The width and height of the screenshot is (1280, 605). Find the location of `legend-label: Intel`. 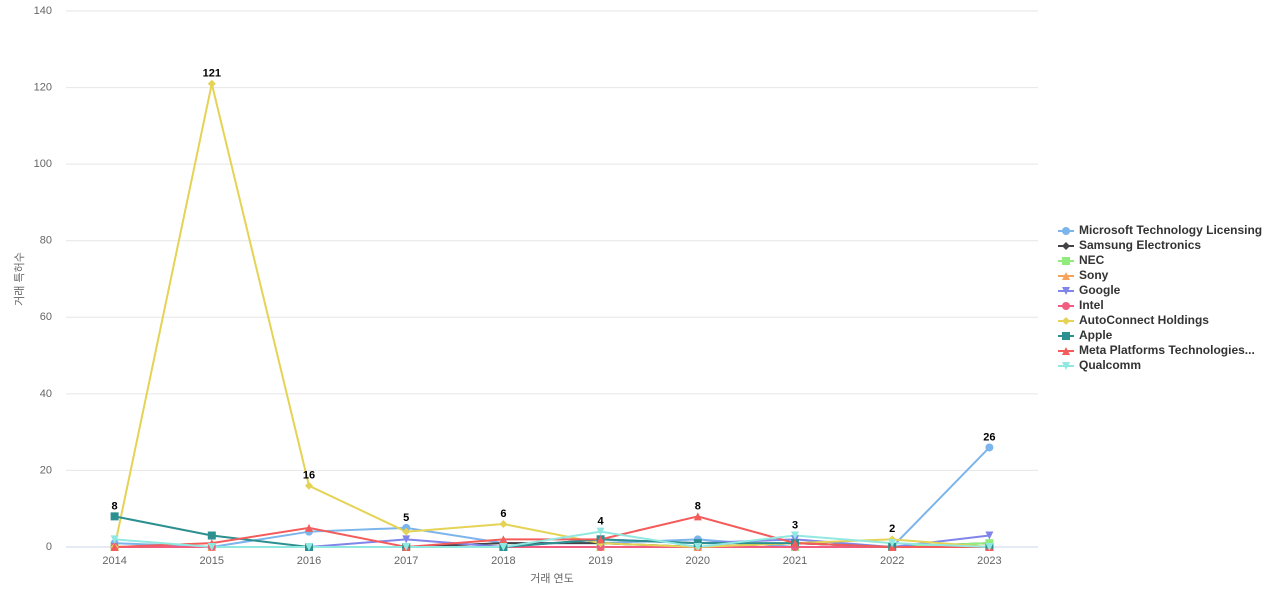

legend-label: Intel is located at coordinates (1091, 305).